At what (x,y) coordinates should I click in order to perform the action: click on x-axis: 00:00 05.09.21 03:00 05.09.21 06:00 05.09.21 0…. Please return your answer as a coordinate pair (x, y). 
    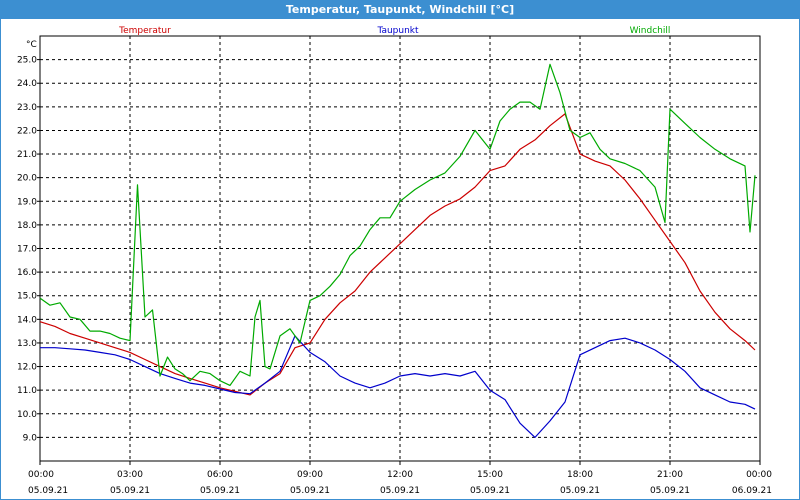
    Looking at the image, I should click on (400, 478).